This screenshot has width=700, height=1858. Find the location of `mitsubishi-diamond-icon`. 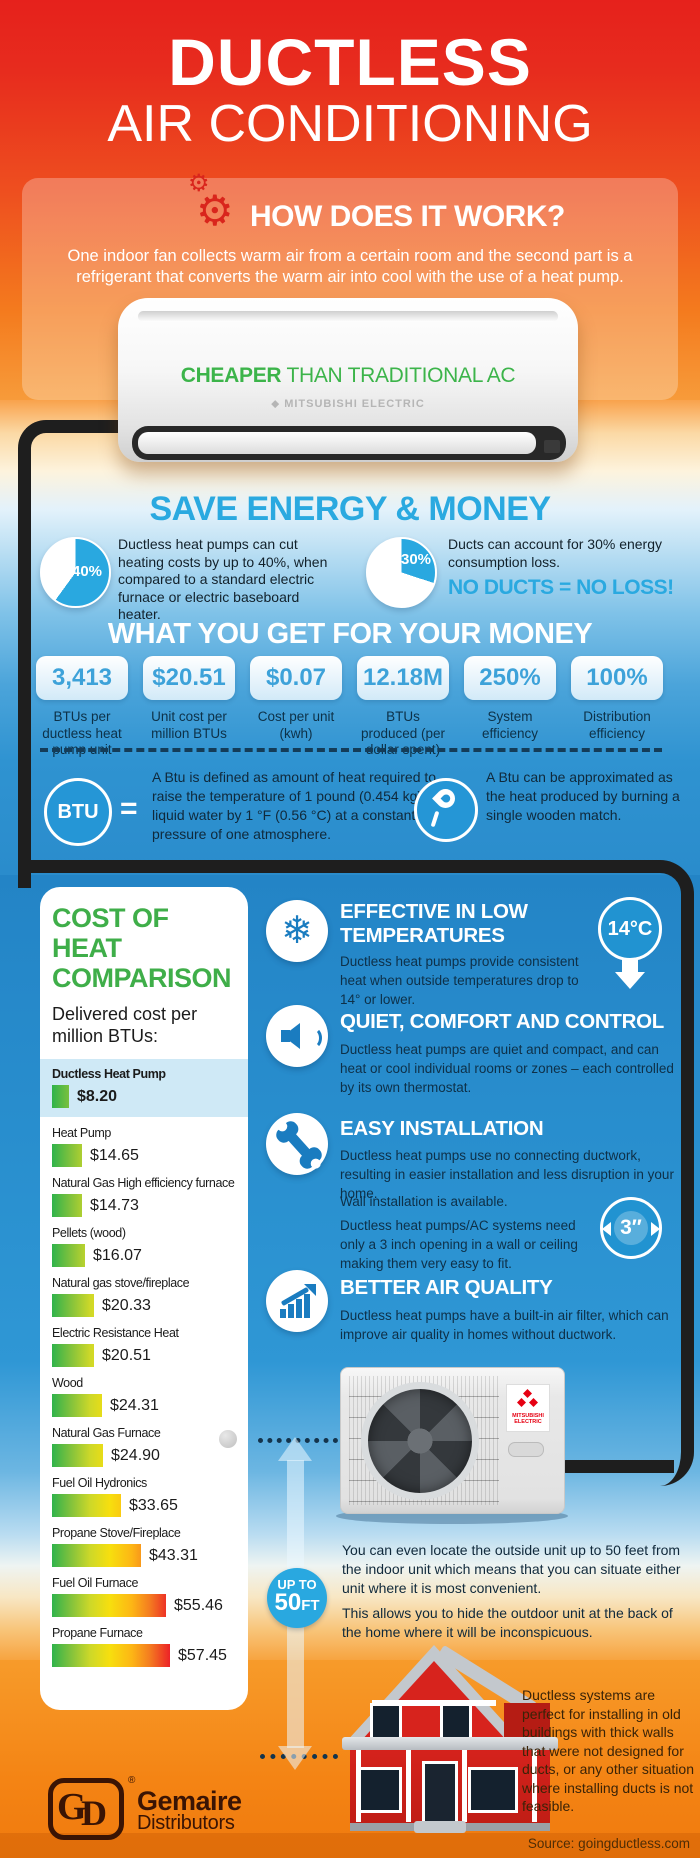

mitsubishi-diamond-icon is located at coordinates (275, 404).